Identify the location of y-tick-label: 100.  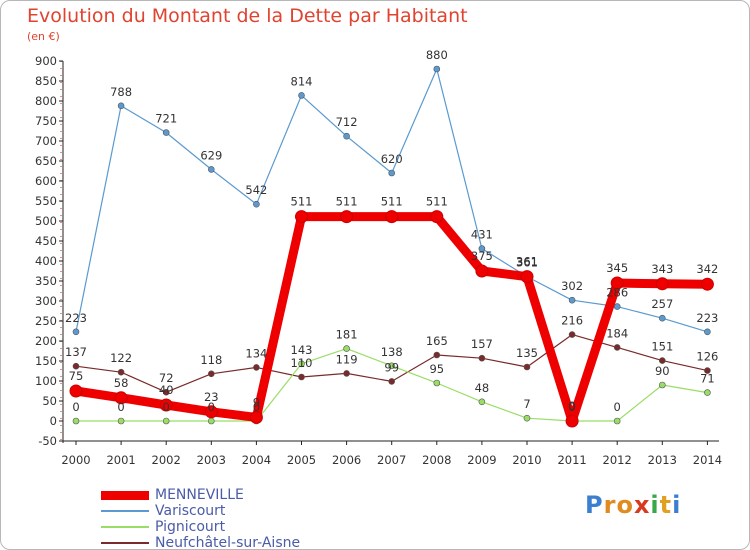
(46, 381).